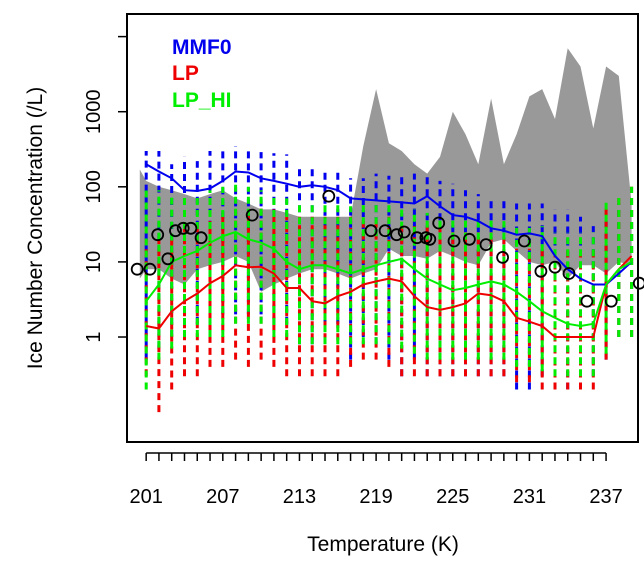 The width and height of the screenshot is (644, 562). I want to click on x-axis: 201 207 213 219 225 231 237, so click(376, 480).